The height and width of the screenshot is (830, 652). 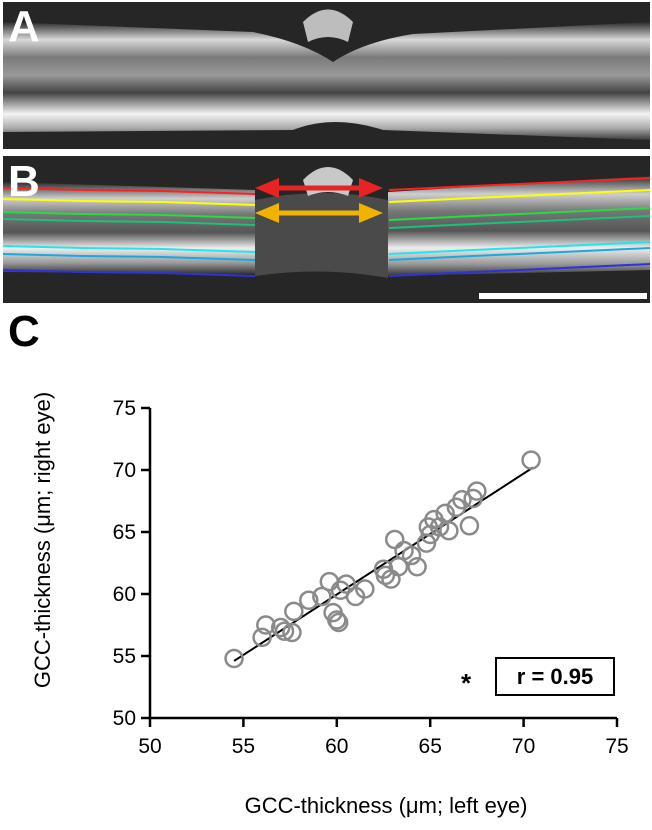 What do you see at coordinates (336, 746) in the screenshot?
I see `x-tick-label: 60` at bounding box center [336, 746].